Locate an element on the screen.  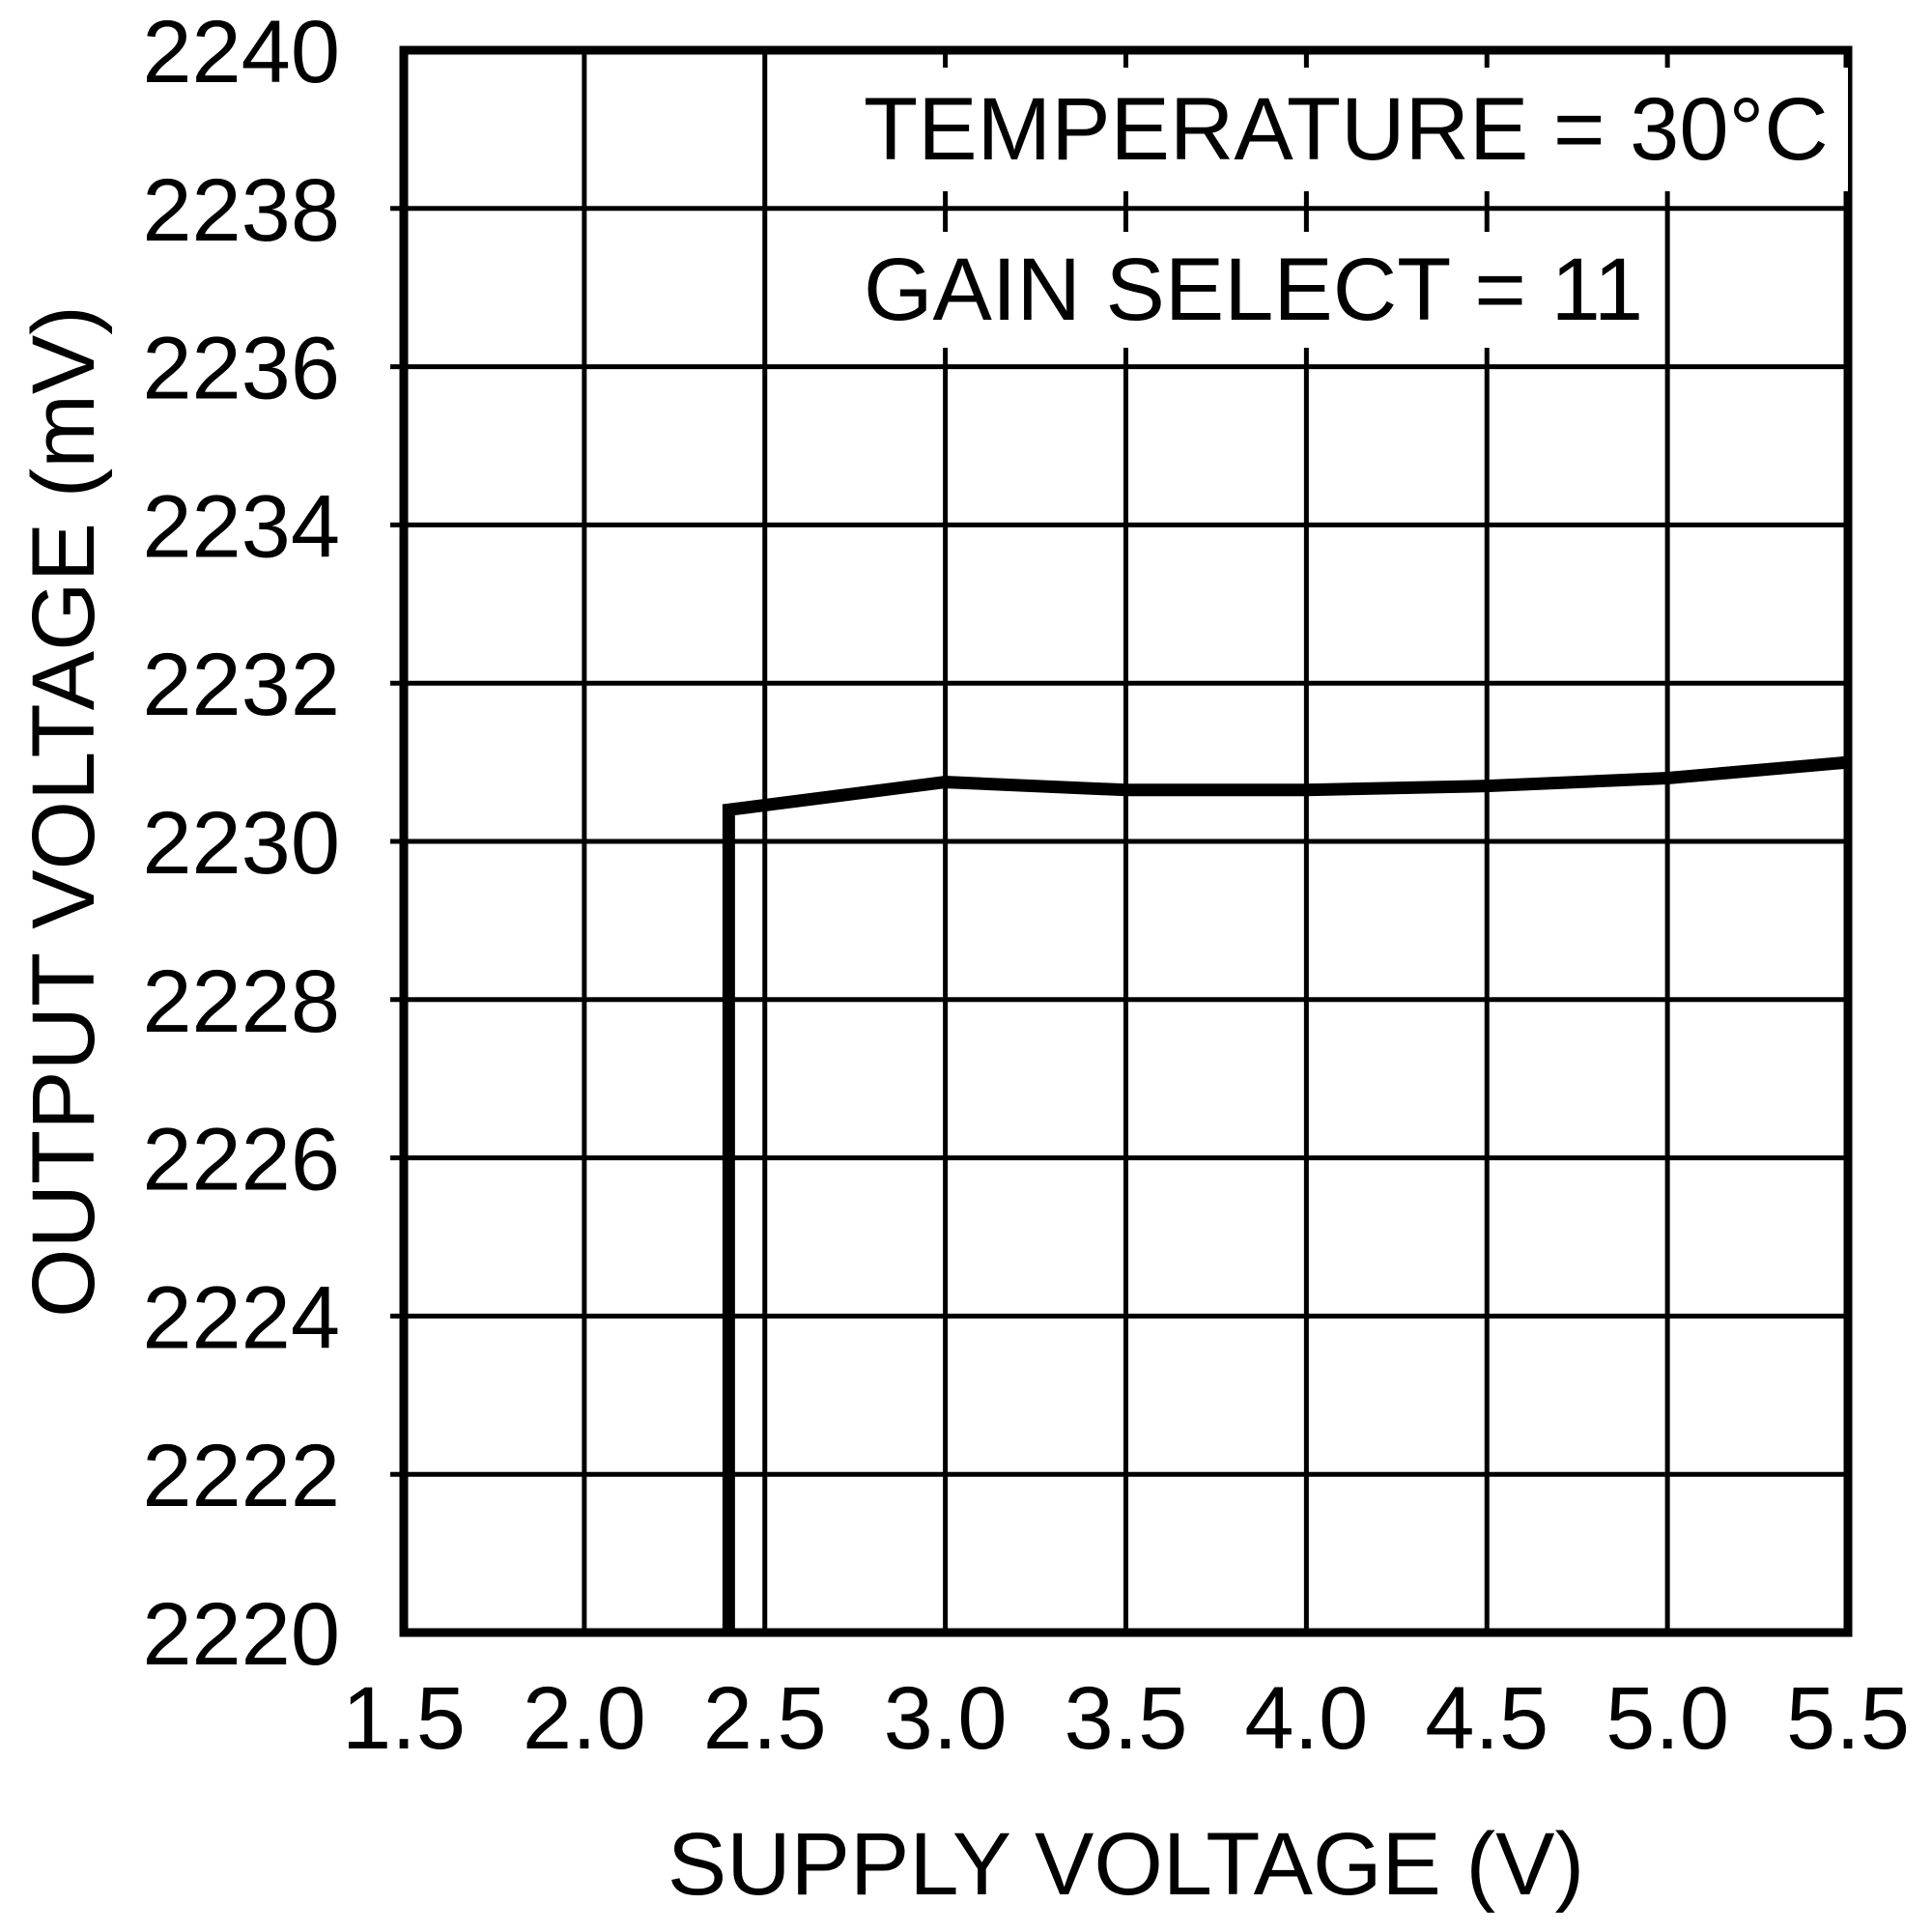
y-tick-label: 2232 is located at coordinates (241, 685).